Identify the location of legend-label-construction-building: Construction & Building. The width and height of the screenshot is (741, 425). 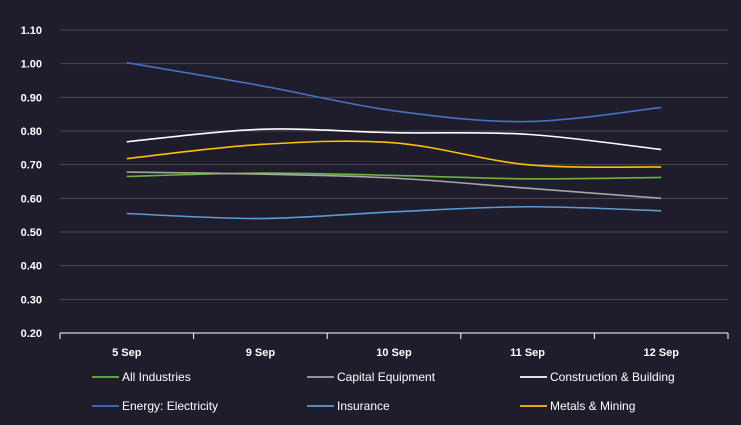
(612, 377).